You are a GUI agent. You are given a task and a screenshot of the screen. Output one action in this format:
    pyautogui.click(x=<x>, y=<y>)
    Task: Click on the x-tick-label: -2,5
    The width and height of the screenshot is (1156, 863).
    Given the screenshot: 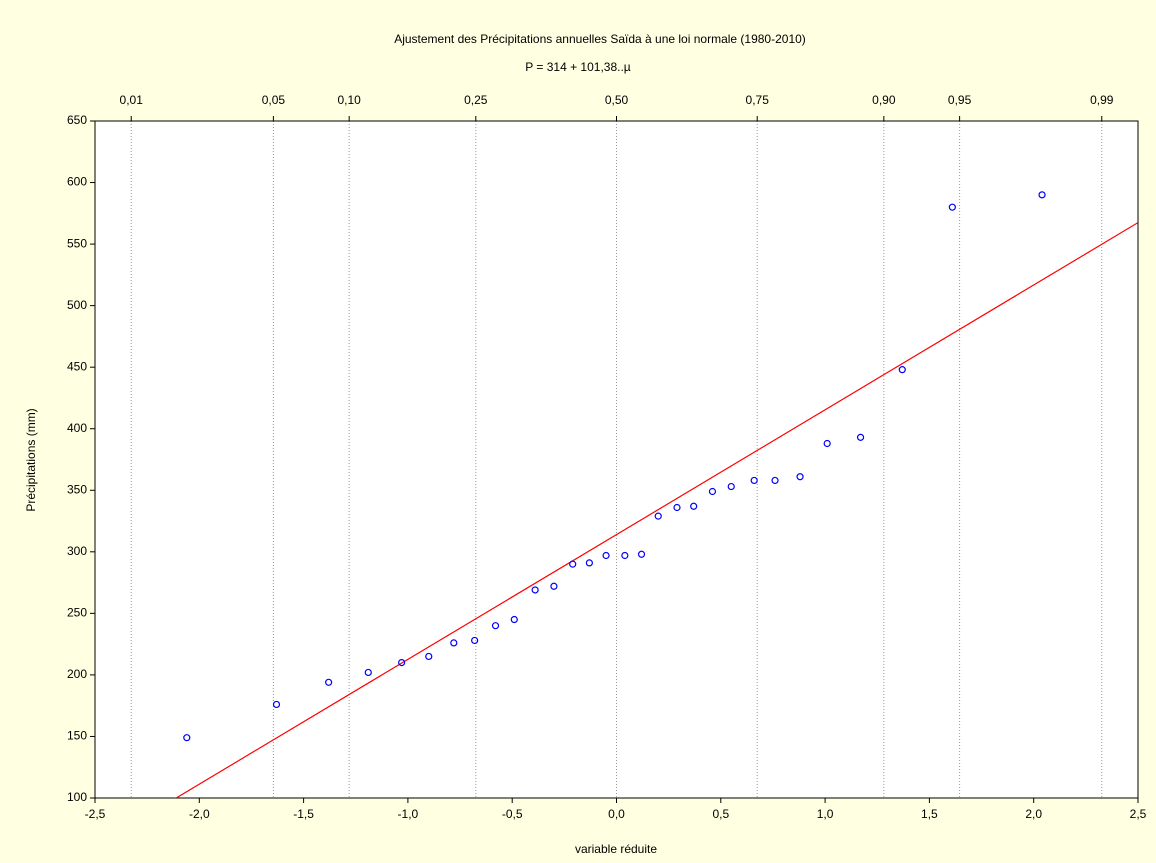 What is the action you would take?
    pyautogui.click(x=95, y=814)
    